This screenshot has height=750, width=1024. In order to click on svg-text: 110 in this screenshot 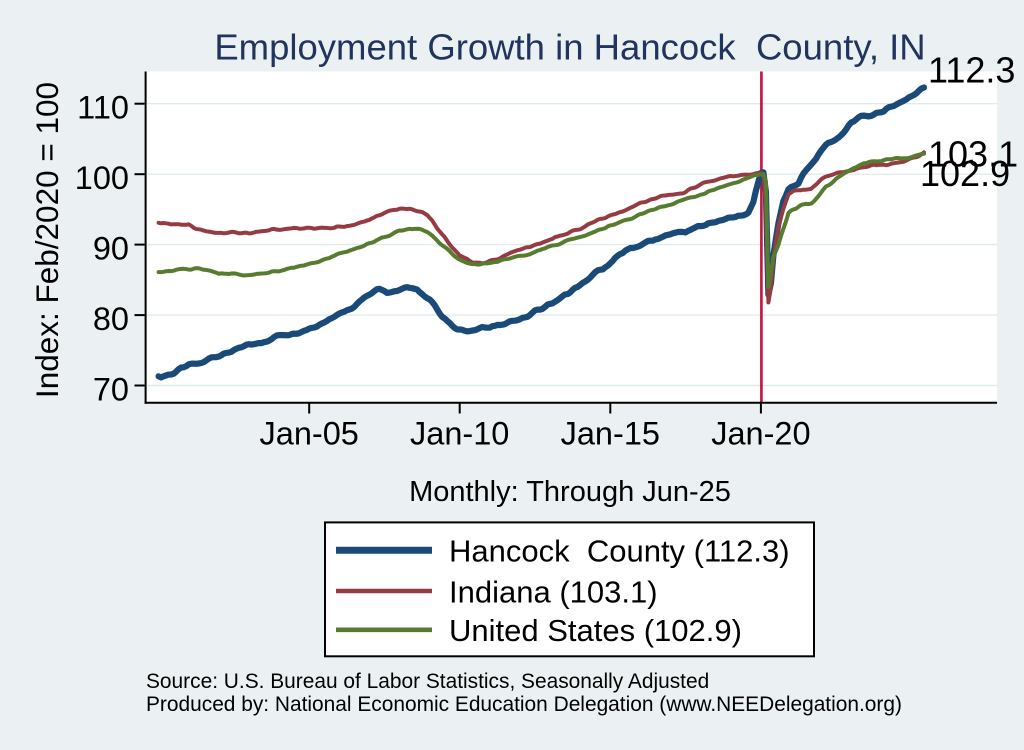, I will do `click(103, 108)`.